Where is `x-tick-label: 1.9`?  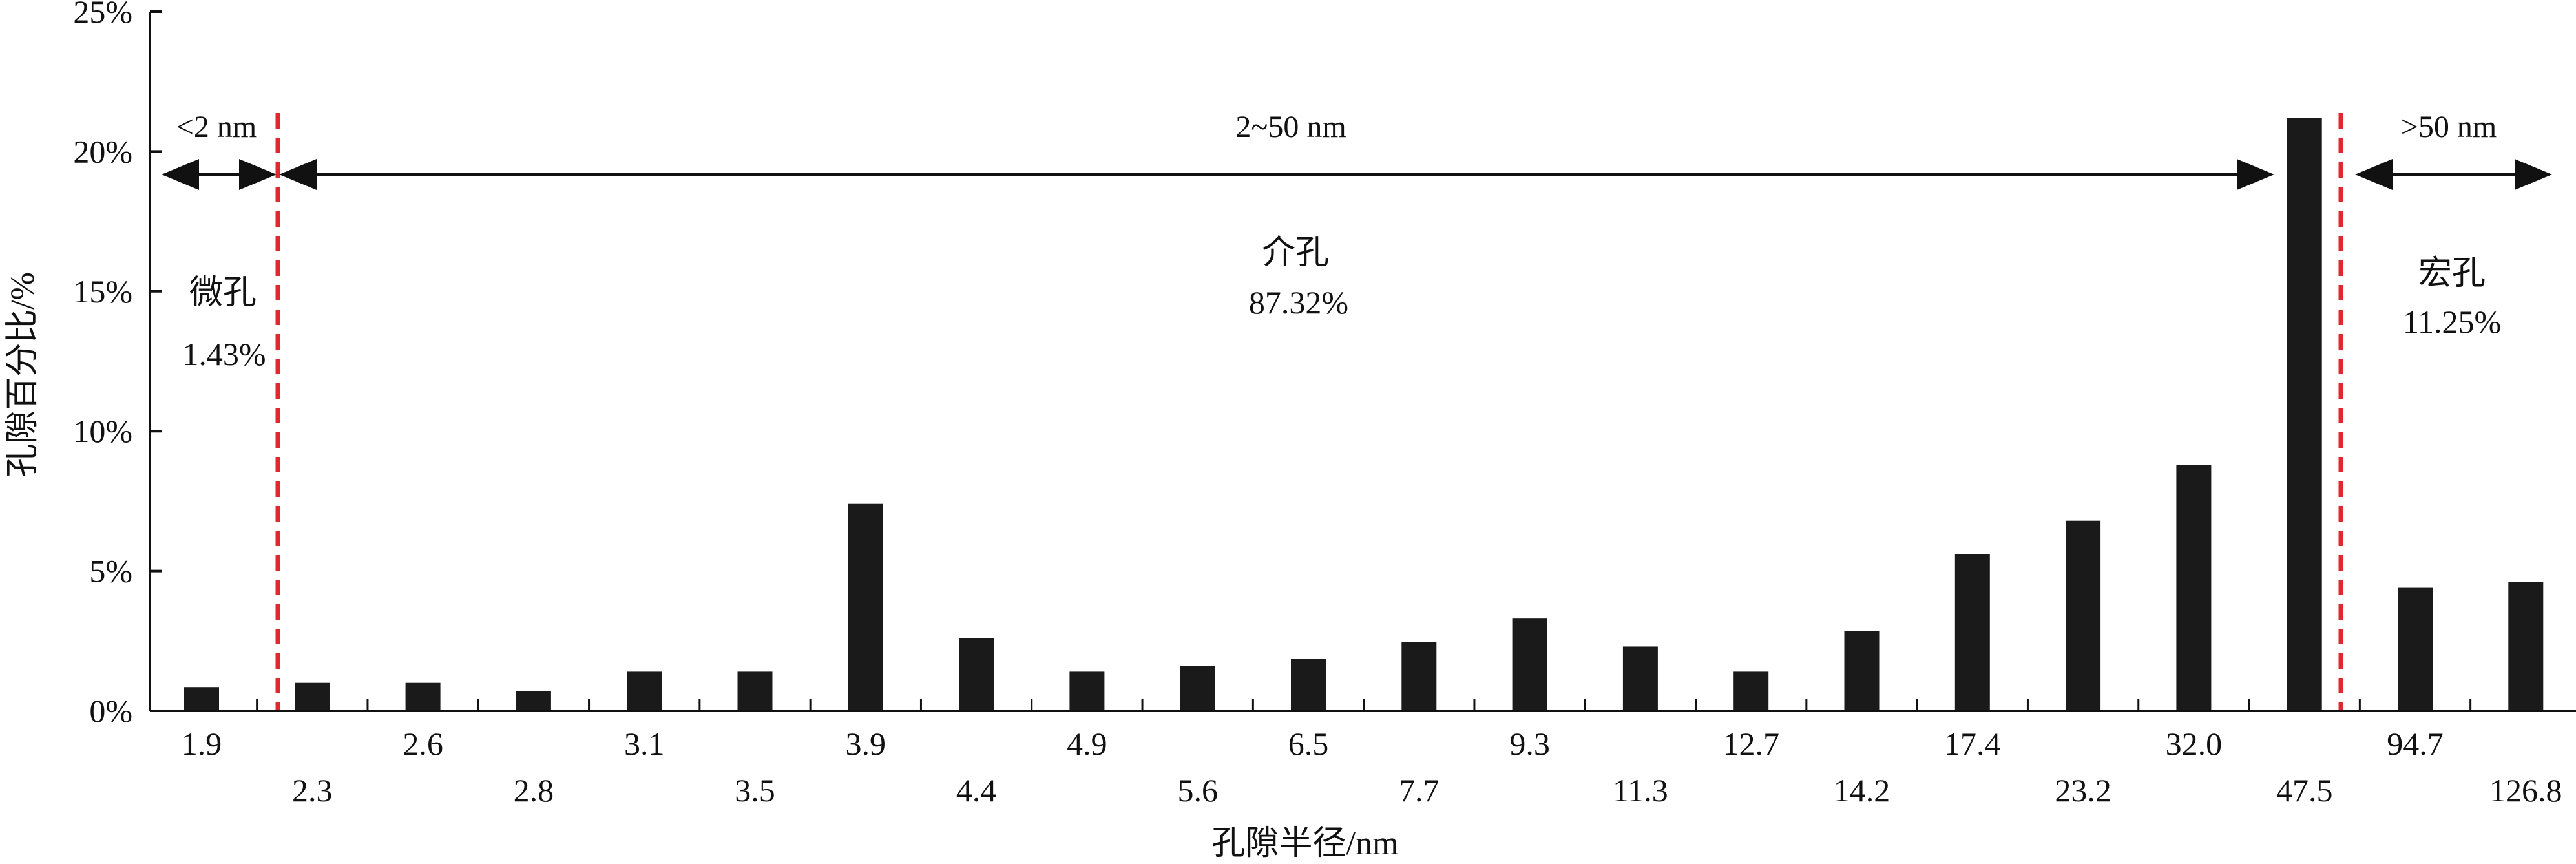
x-tick-label: 1.9 is located at coordinates (202, 744).